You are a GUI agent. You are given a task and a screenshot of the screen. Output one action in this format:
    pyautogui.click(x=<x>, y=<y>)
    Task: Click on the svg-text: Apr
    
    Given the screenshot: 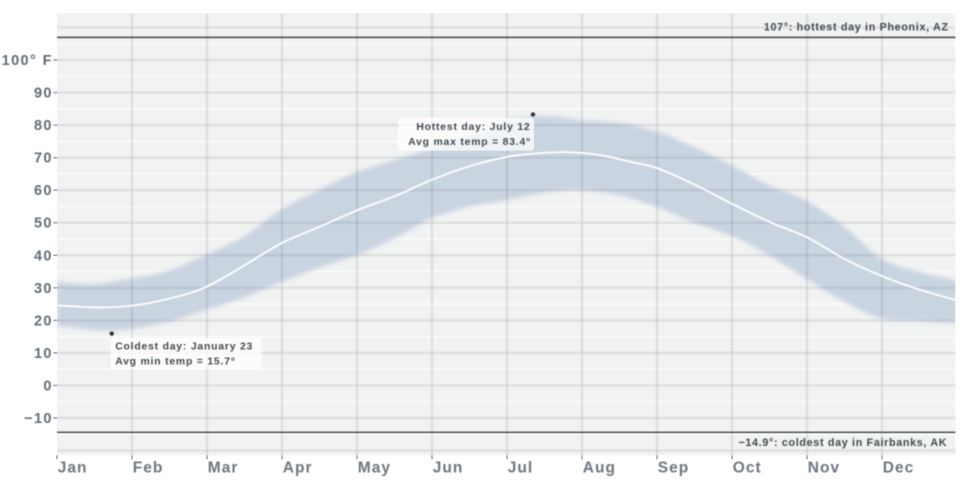 What is the action you would take?
    pyautogui.click(x=298, y=468)
    